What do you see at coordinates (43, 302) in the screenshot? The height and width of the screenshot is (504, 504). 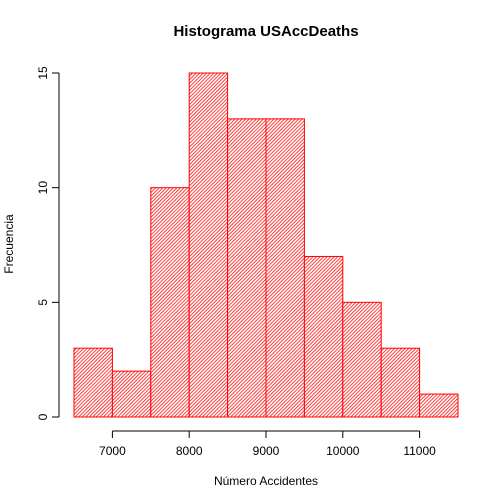 I see `y-tick-label: 5` at bounding box center [43, 302].